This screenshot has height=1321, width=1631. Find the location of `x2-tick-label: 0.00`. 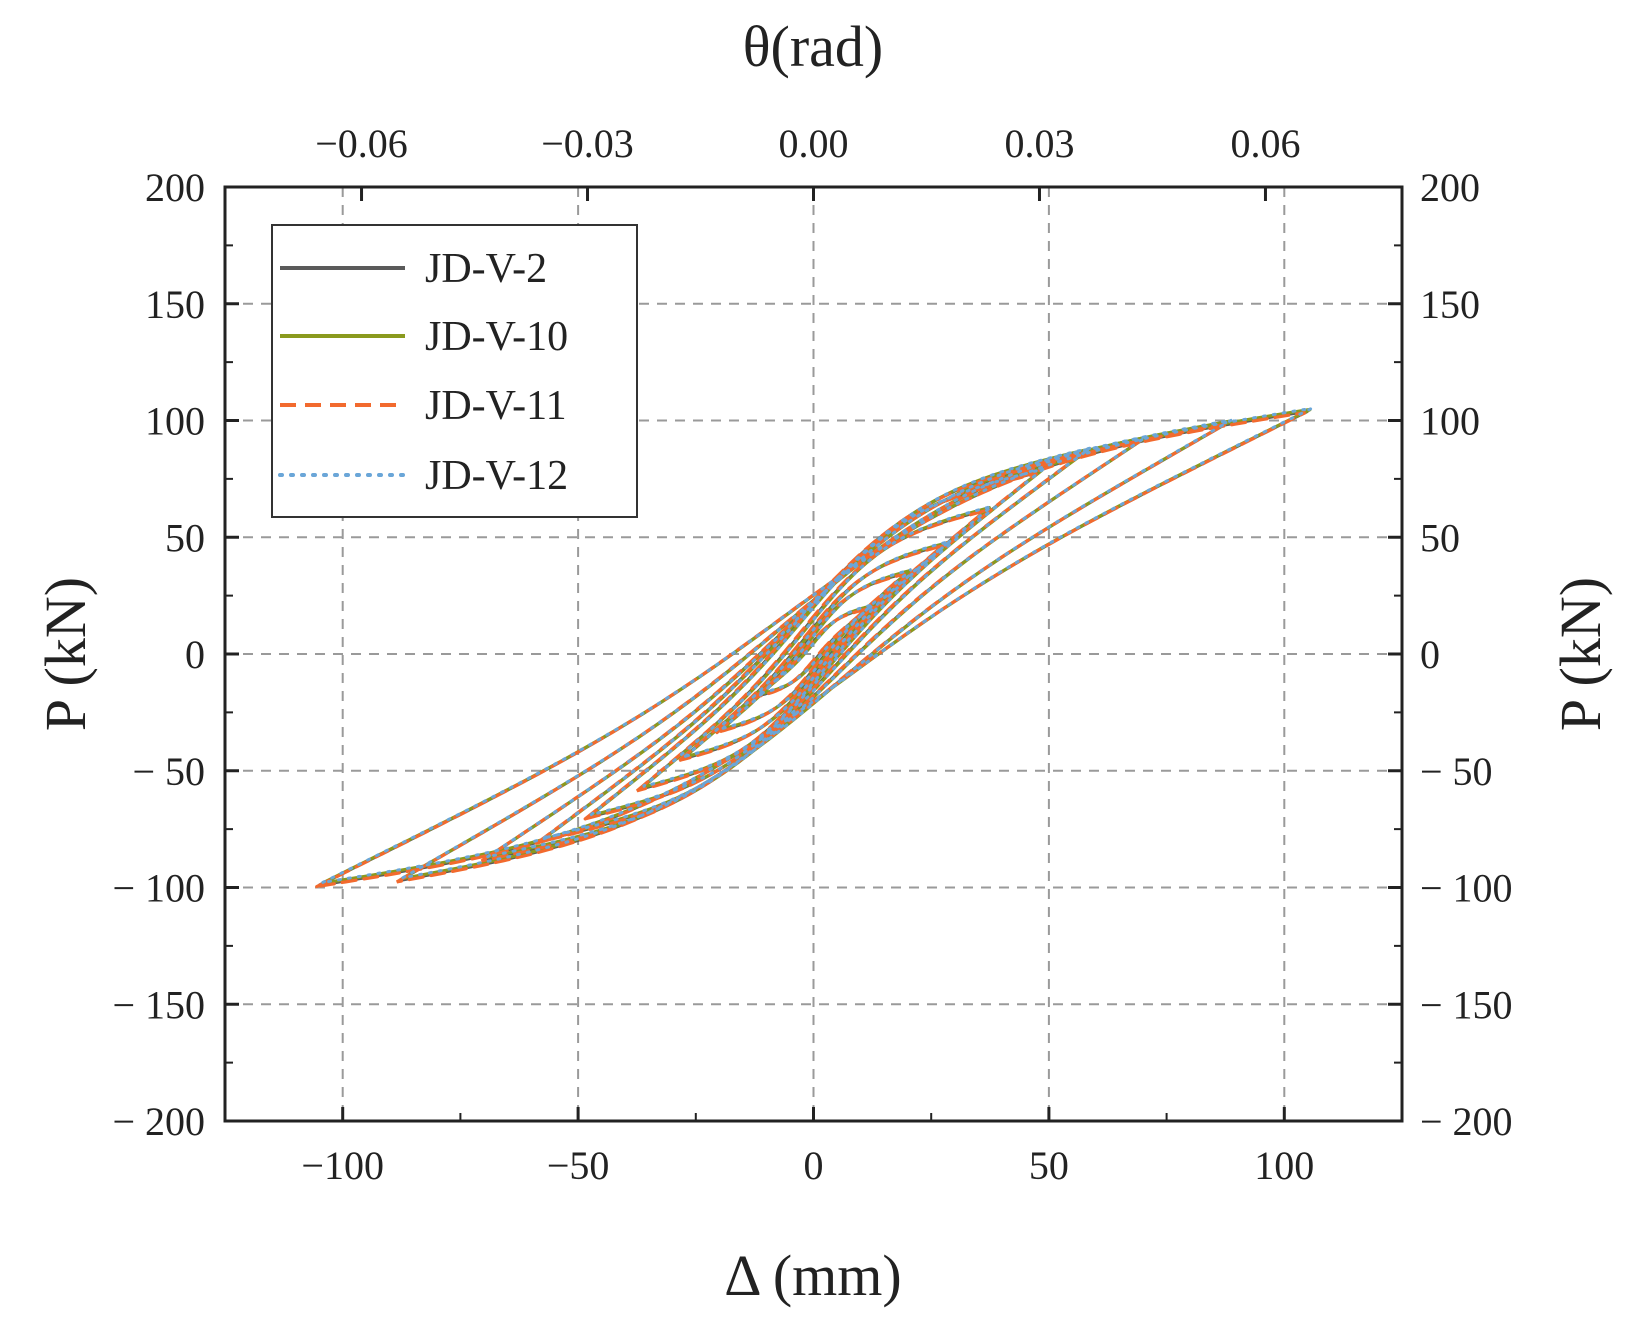

x2-tick-label: 0.00 is located at coordinates (814, 143).